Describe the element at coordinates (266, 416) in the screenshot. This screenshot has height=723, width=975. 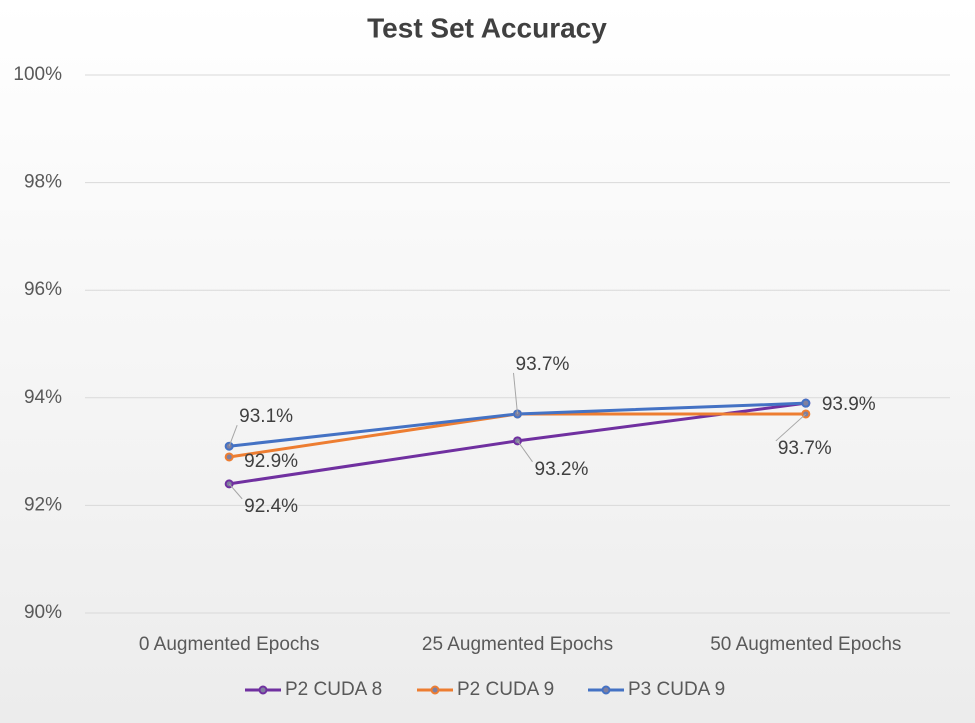
I see `data-label: 93.1%` at that location.